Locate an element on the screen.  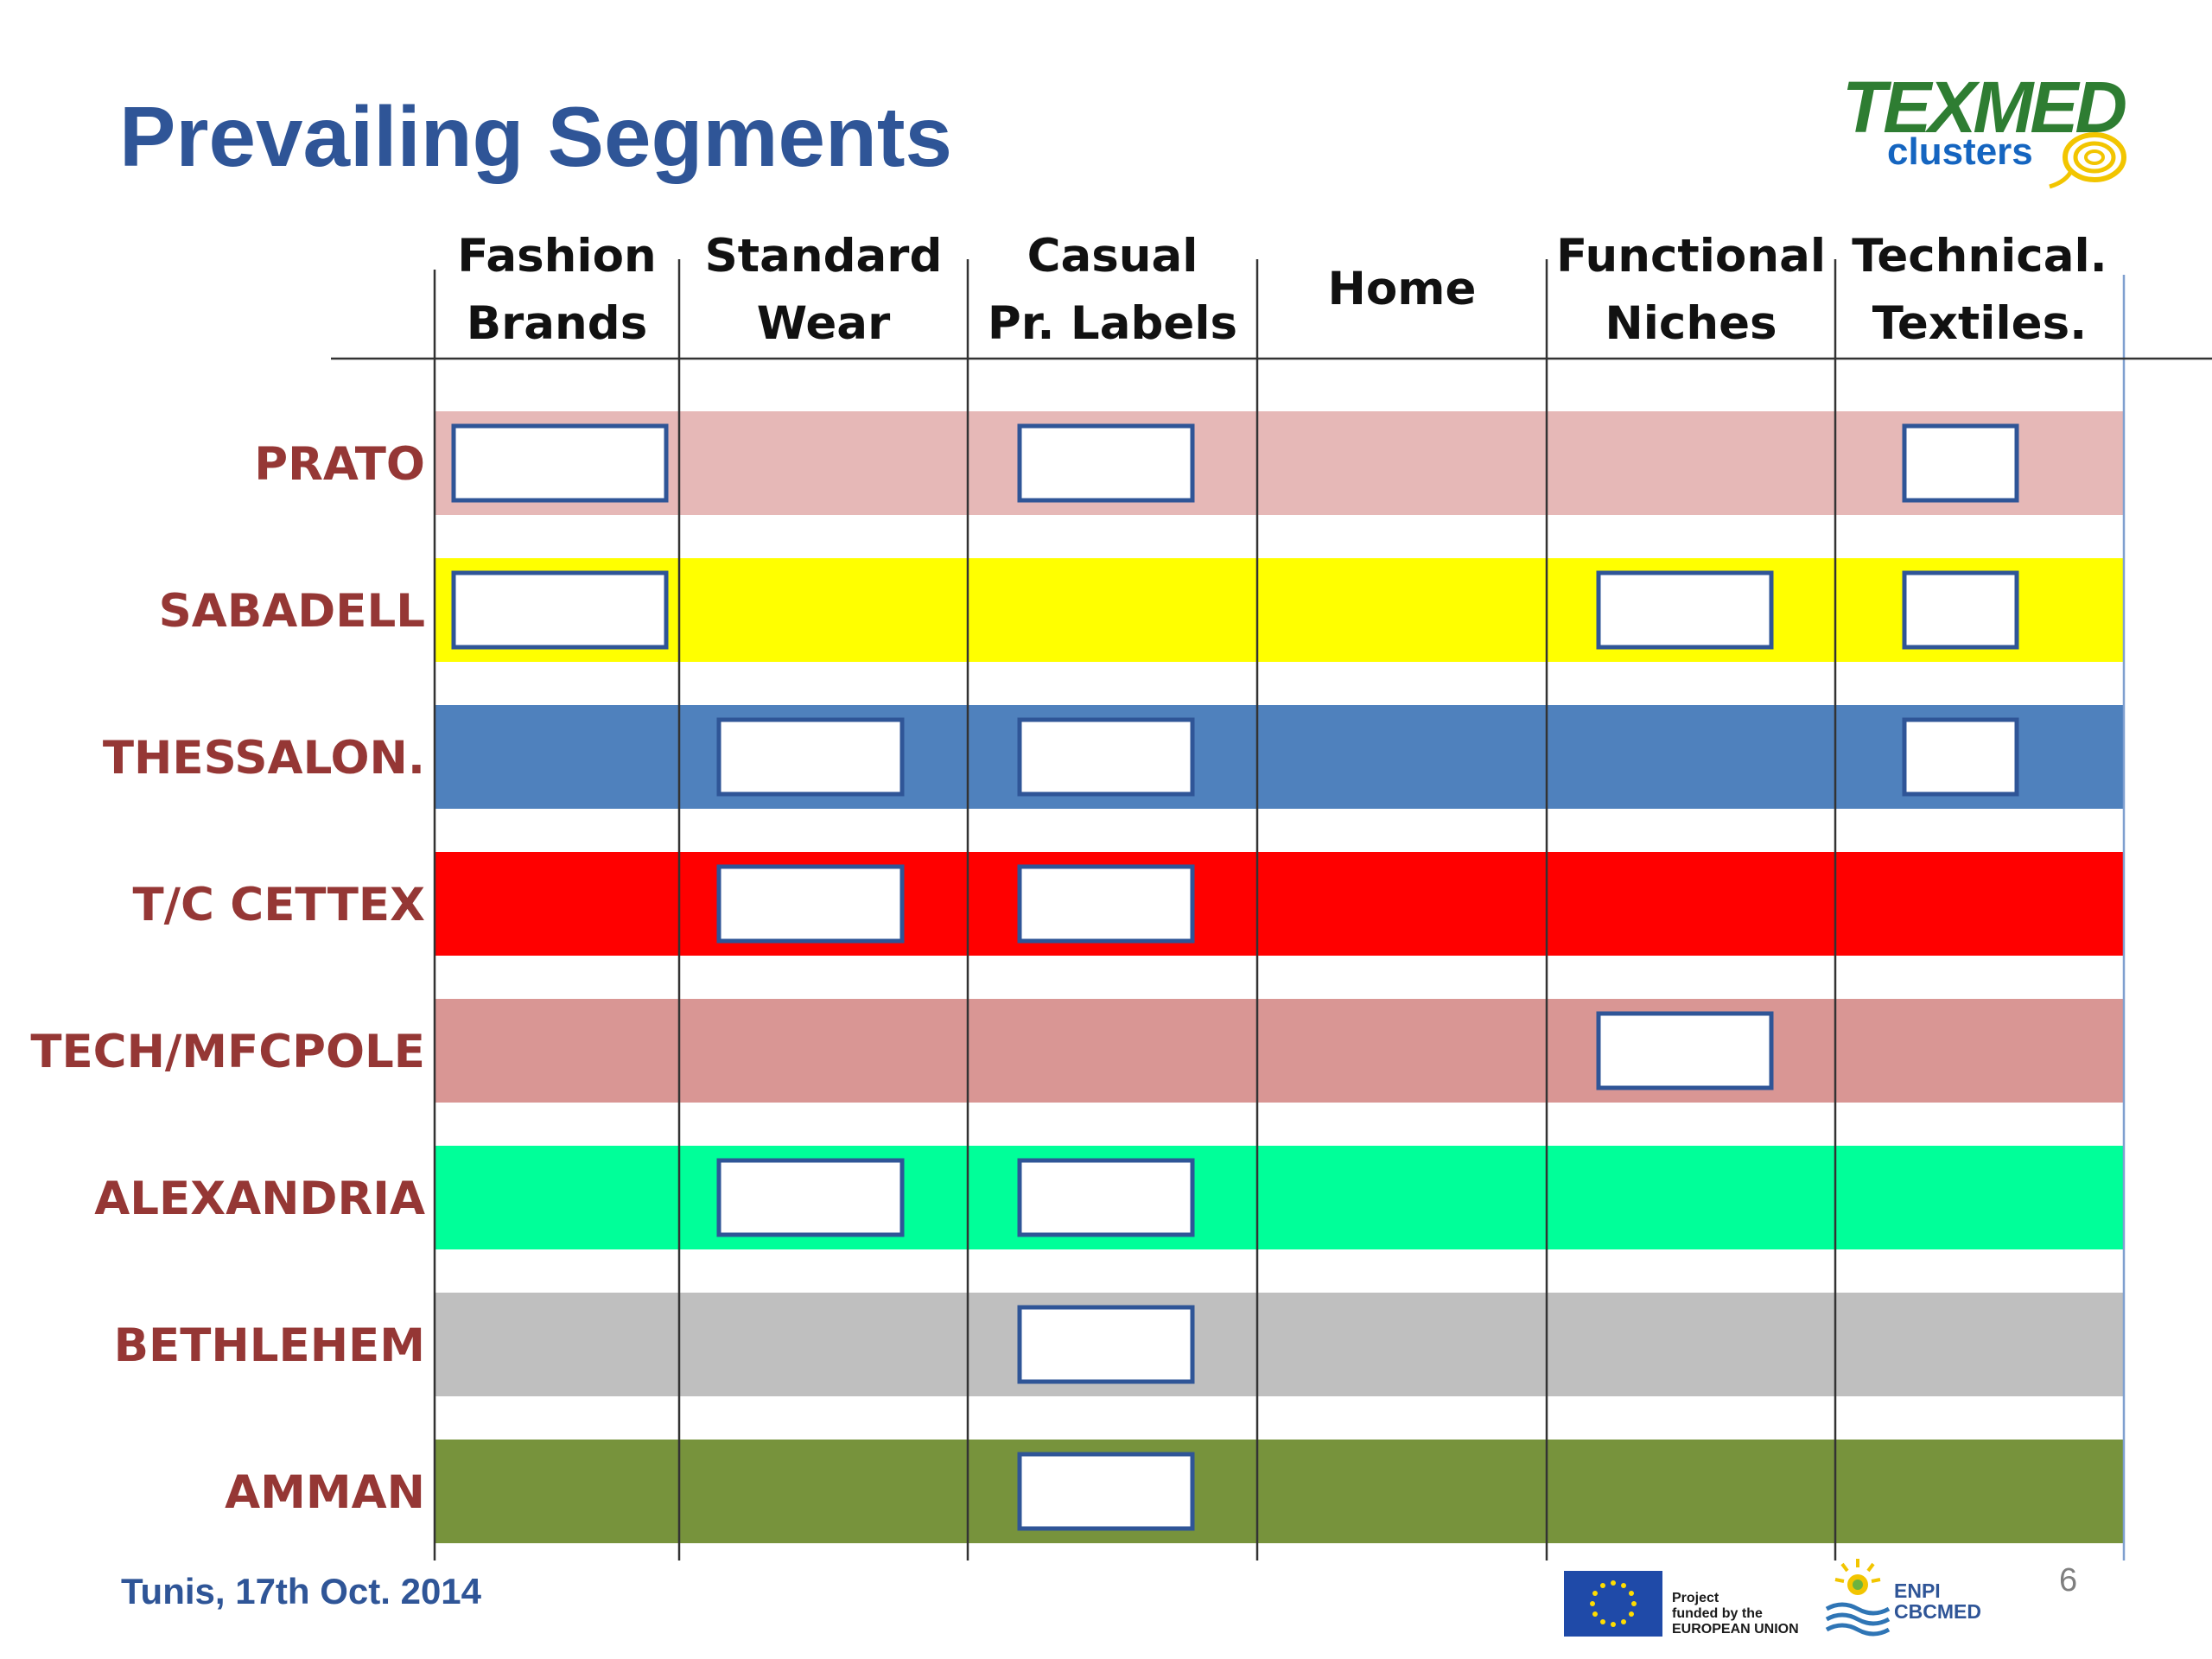
column-header-2-line1: Casual is located at coordinates (1112, 256).